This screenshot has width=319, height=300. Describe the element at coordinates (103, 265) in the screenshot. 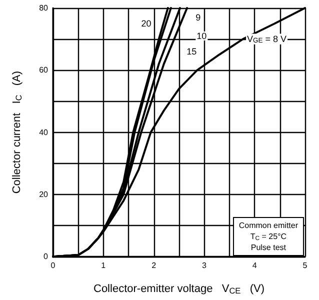

I see `x-tick-label: 1` at that location.